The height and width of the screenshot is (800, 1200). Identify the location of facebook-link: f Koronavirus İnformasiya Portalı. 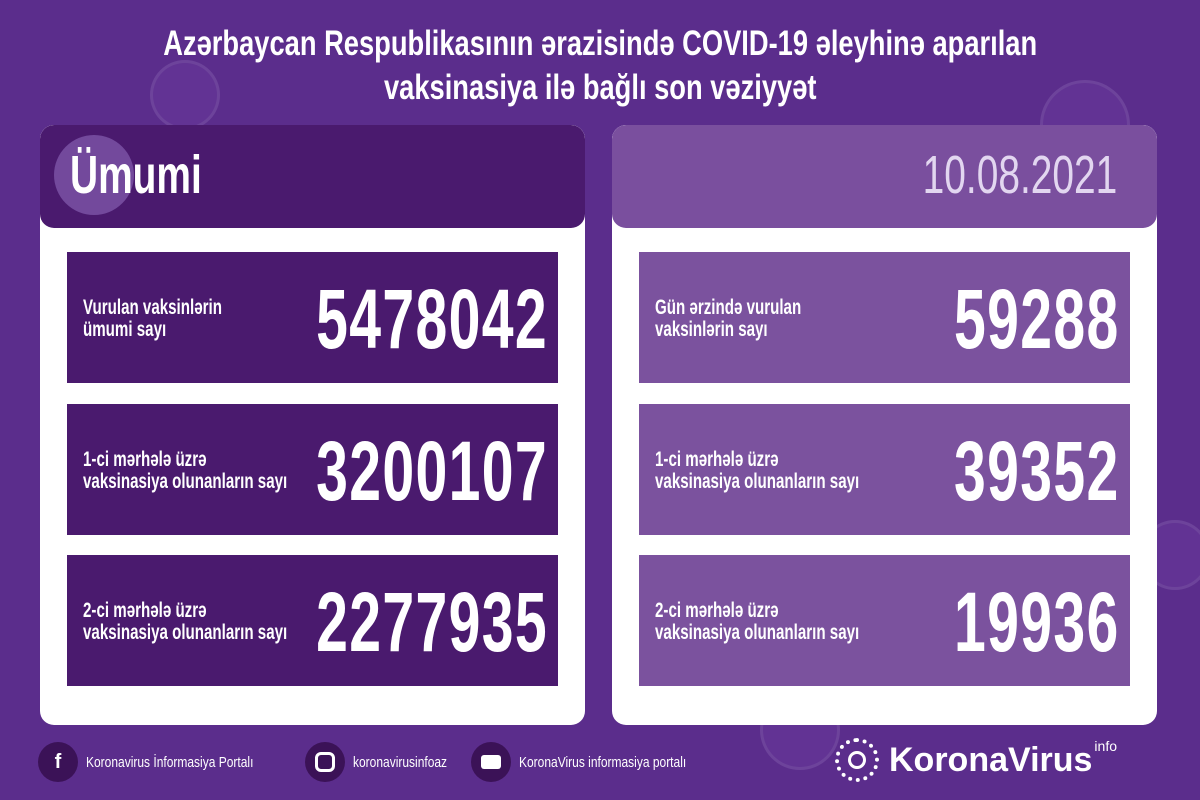
(166, 762).